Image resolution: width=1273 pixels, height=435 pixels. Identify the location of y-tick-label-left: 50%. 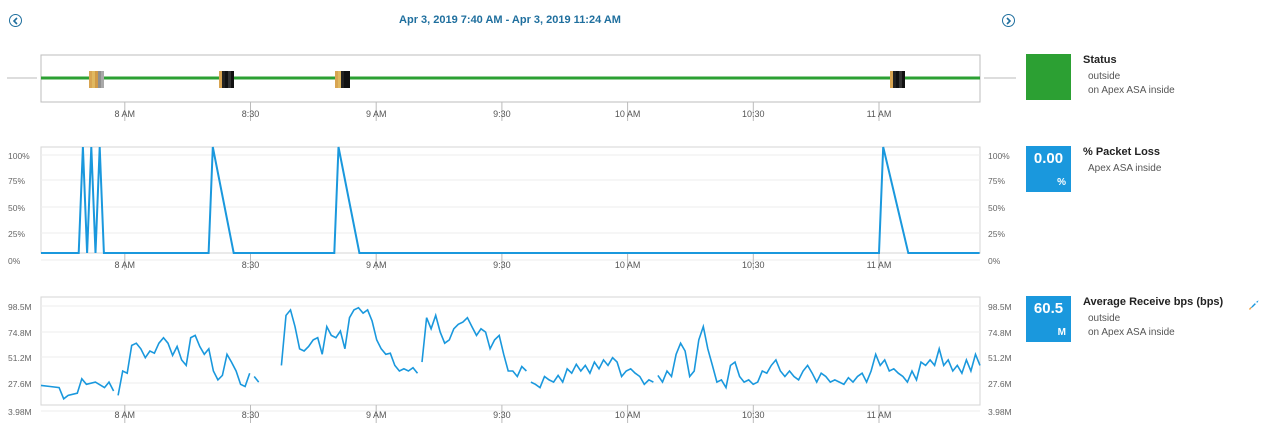
(16, 208).